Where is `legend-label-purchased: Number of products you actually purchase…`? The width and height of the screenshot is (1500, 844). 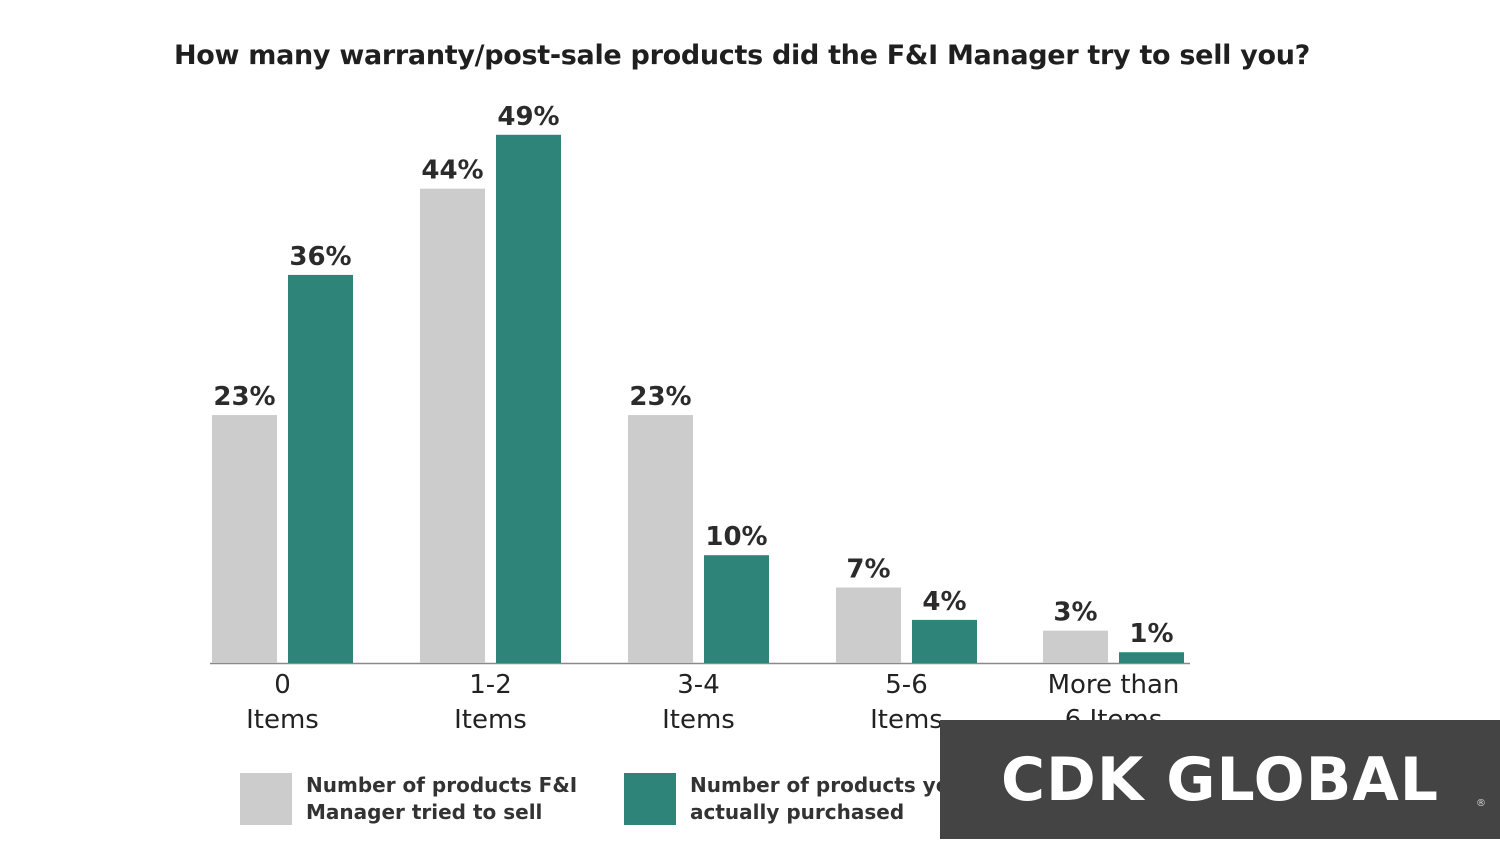
legend-label-purchased: Number of products you actually purchase… is located at coordinates (827, 798).